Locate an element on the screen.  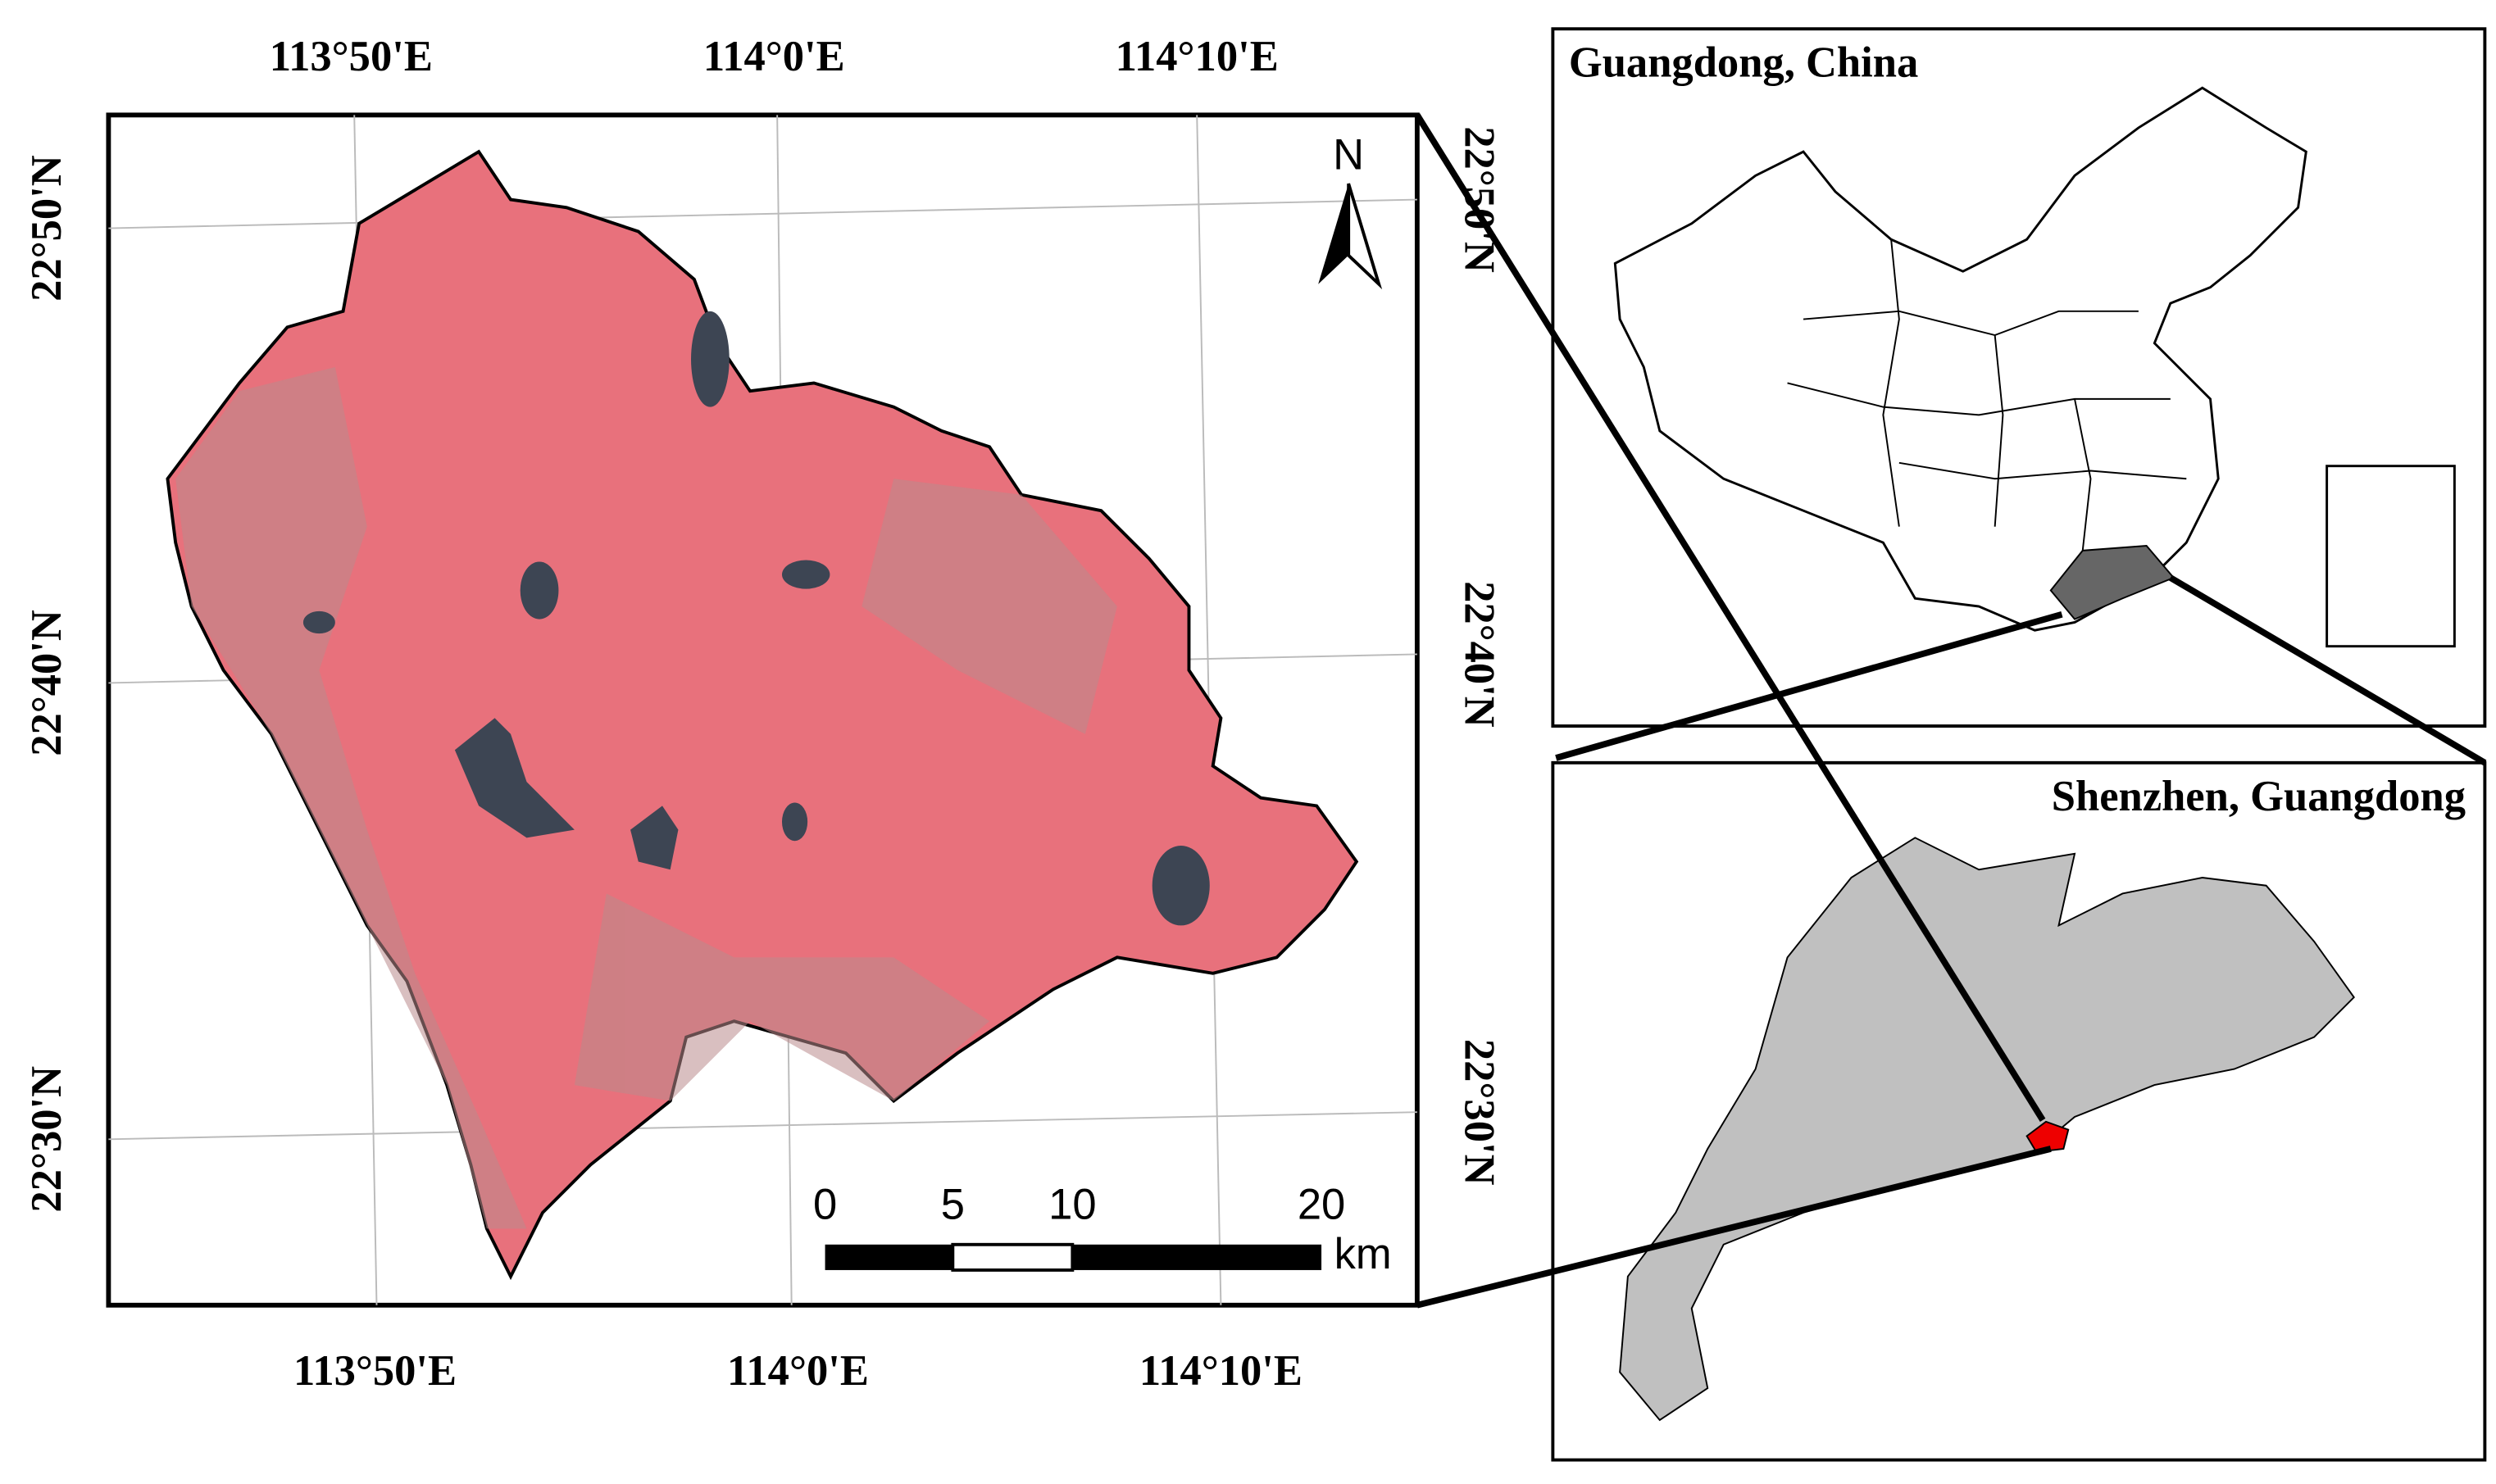
guangdong-outline is located at coordinates (1987, 1129).